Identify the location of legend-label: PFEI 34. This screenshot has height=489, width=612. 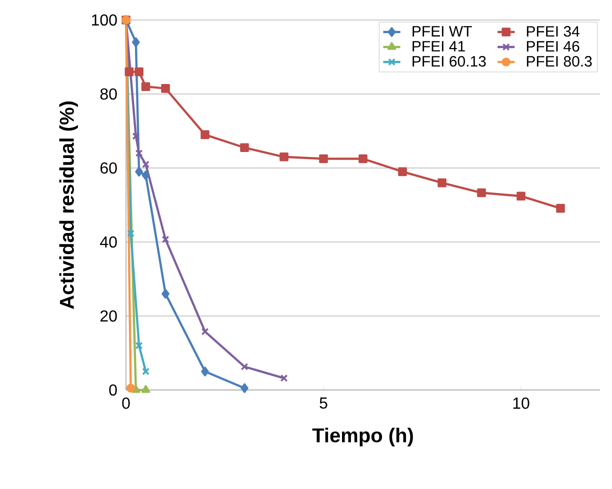
(553, 31).